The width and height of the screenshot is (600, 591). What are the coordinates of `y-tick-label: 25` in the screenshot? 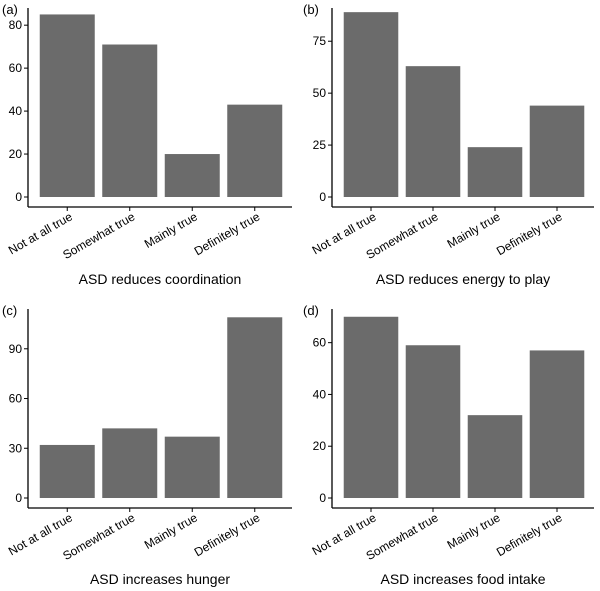 It's located at (320, 145).